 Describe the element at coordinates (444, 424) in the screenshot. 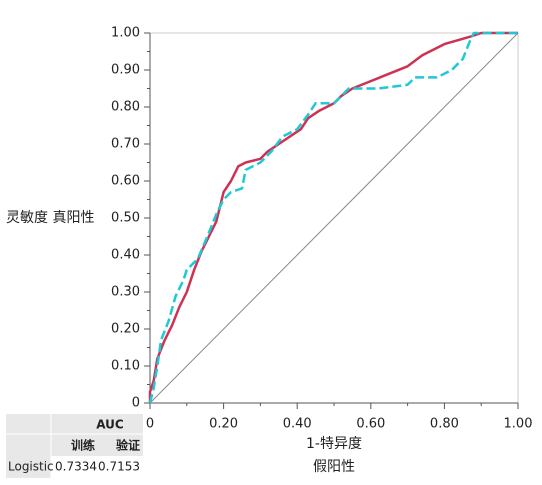

I see `x-tick-label: 0.80` at that location.